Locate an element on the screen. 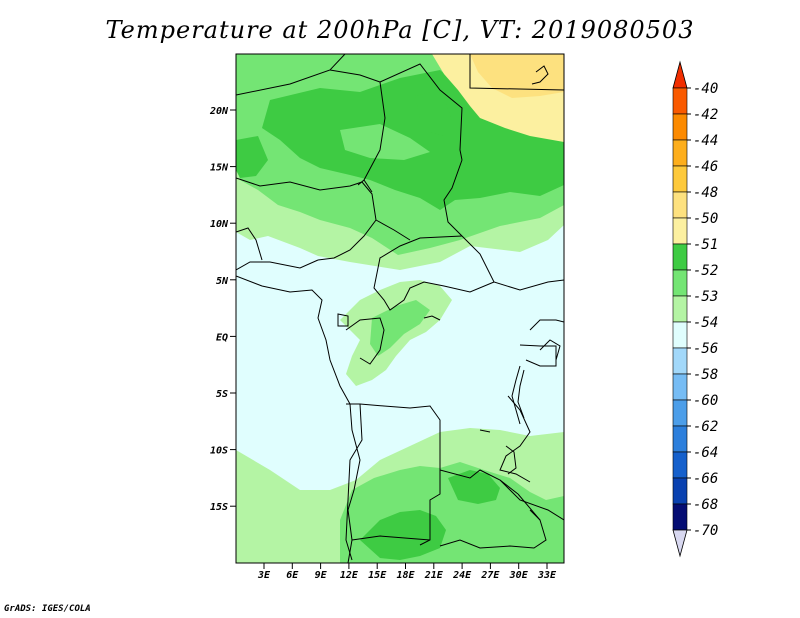 The image size is (800, 618). colorbar-label: -52 is located at coordinates (705, 271).